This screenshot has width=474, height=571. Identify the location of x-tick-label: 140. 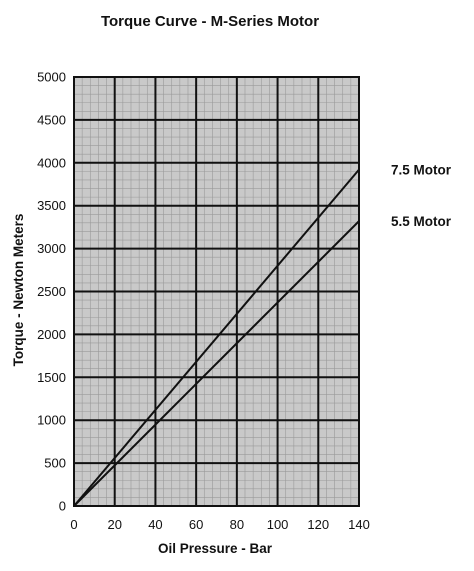
(359, 524).